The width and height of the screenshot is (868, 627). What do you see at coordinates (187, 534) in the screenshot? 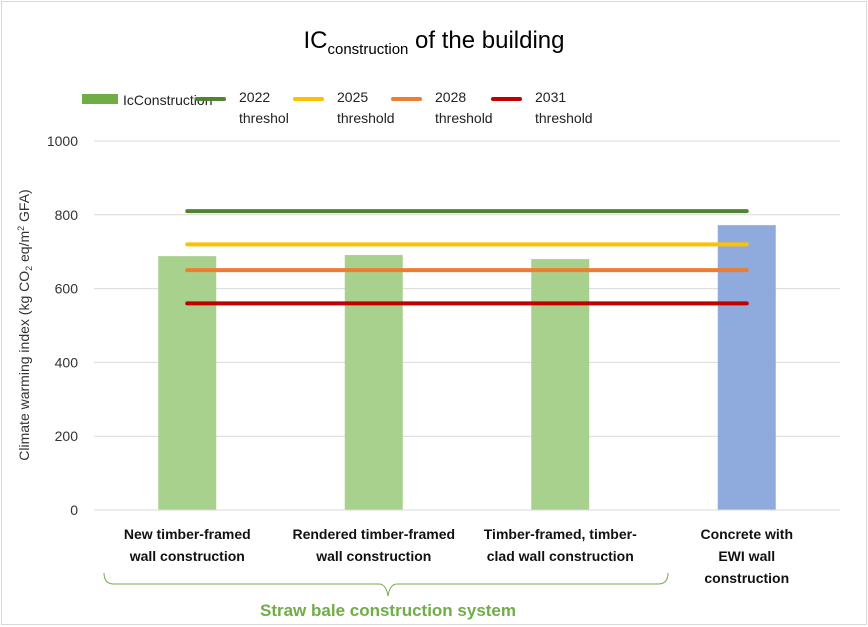
I see `x-category-line: New timber-framed` at bounding box center [187, 534].